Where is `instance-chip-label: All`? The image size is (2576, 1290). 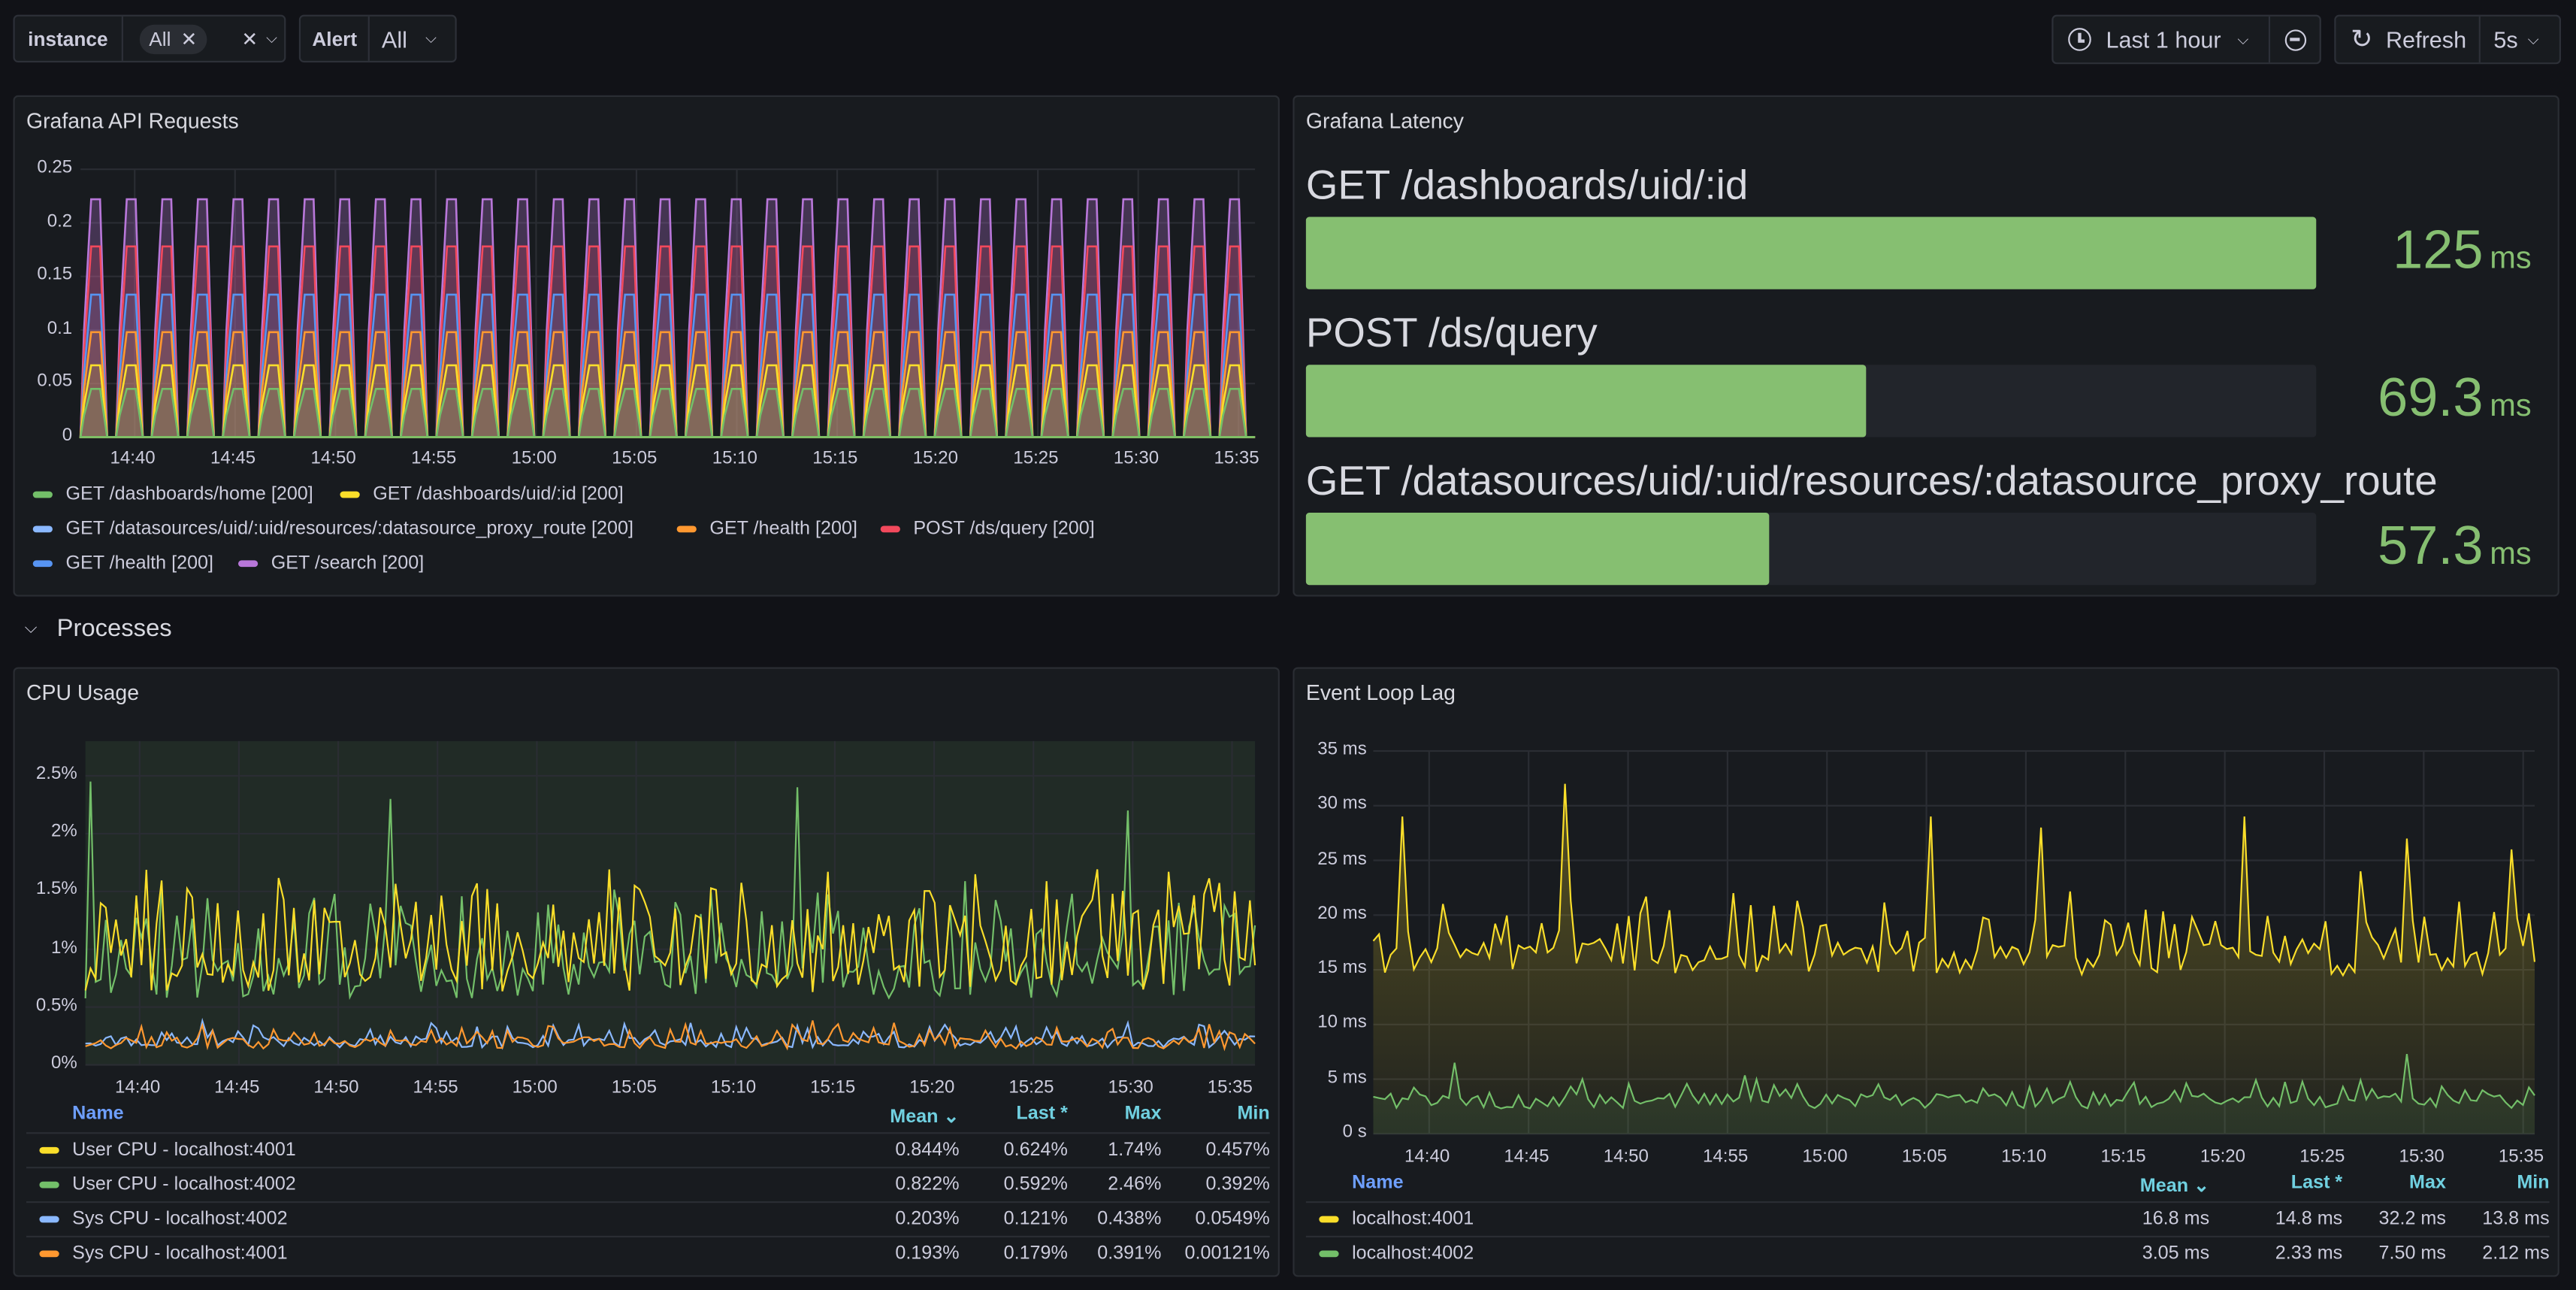 instance-chip-label: All is located at coordinates (160, 38).